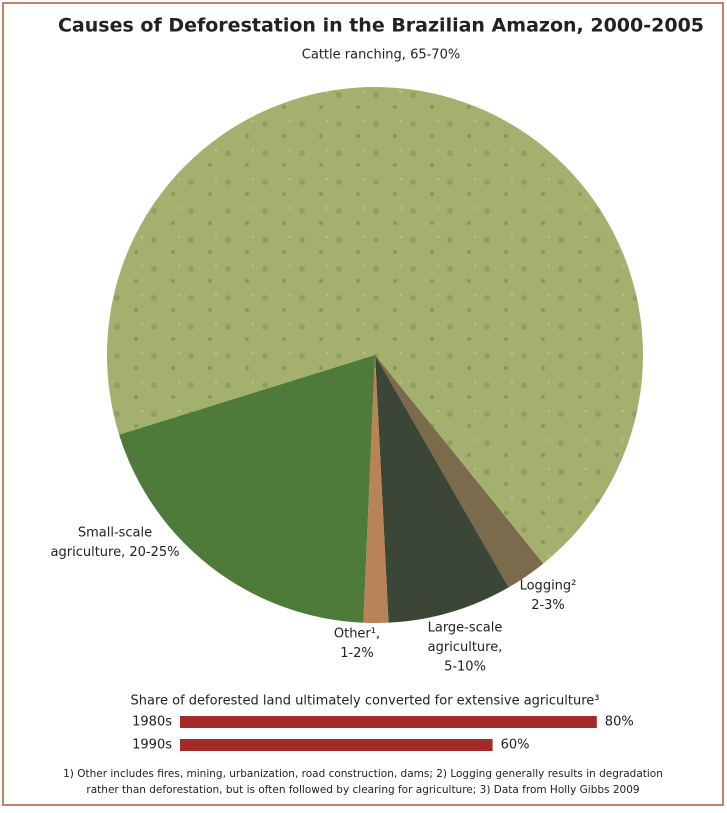 This screenshot has height=813, width=727. What do you see at coordinates (152, 722) in the screenshot?
I see `bar-category: 1980s` at bounding box center [152, 722].